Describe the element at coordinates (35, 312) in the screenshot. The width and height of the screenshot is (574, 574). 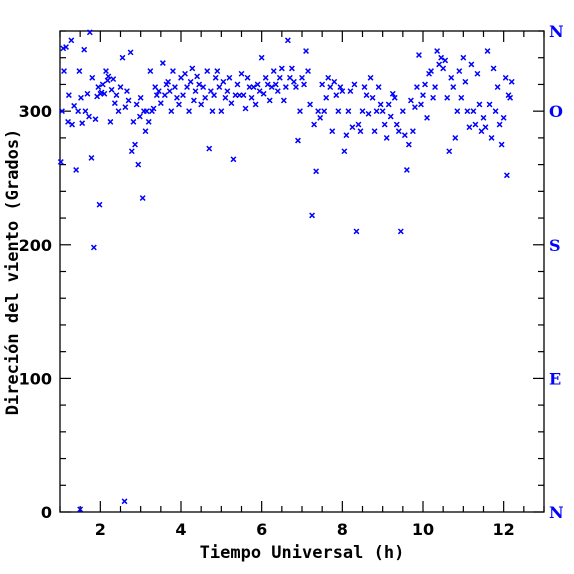
I see `y-tick-labels: 0 100 200 300` at that location.